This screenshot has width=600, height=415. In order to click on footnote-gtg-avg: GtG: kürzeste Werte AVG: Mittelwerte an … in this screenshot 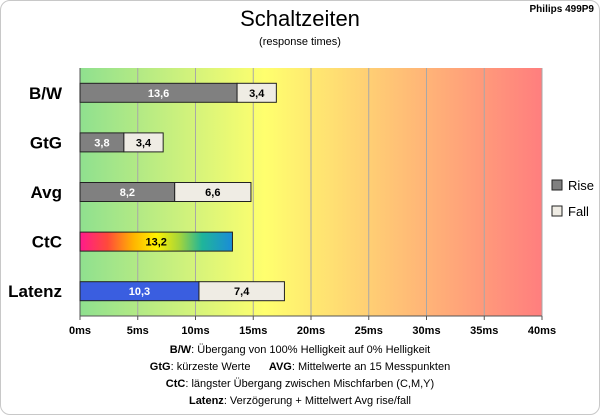, I will do `click(300, 367)`.